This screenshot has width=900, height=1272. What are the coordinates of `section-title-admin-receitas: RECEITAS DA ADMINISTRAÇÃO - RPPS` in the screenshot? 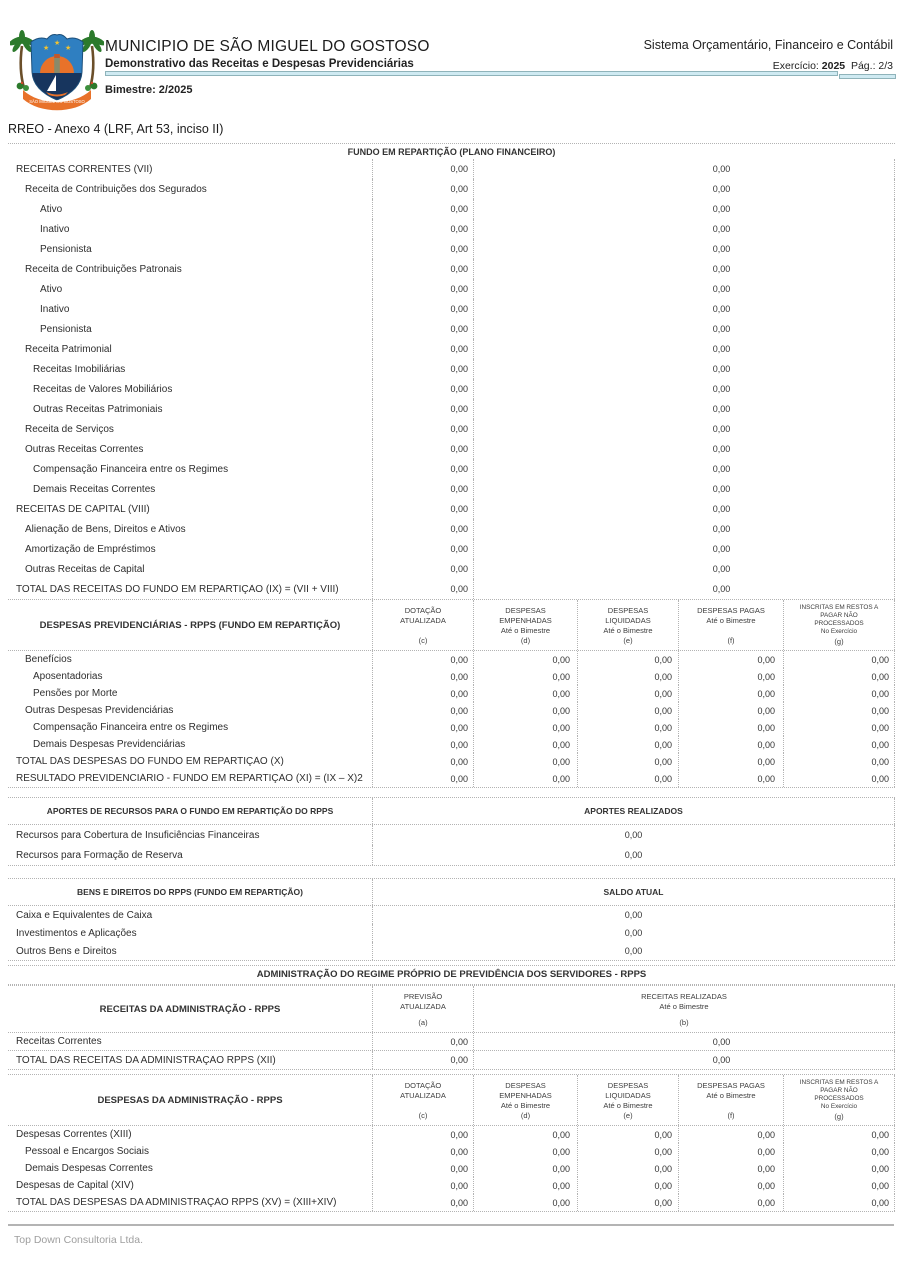 It's located at (190, 1009).